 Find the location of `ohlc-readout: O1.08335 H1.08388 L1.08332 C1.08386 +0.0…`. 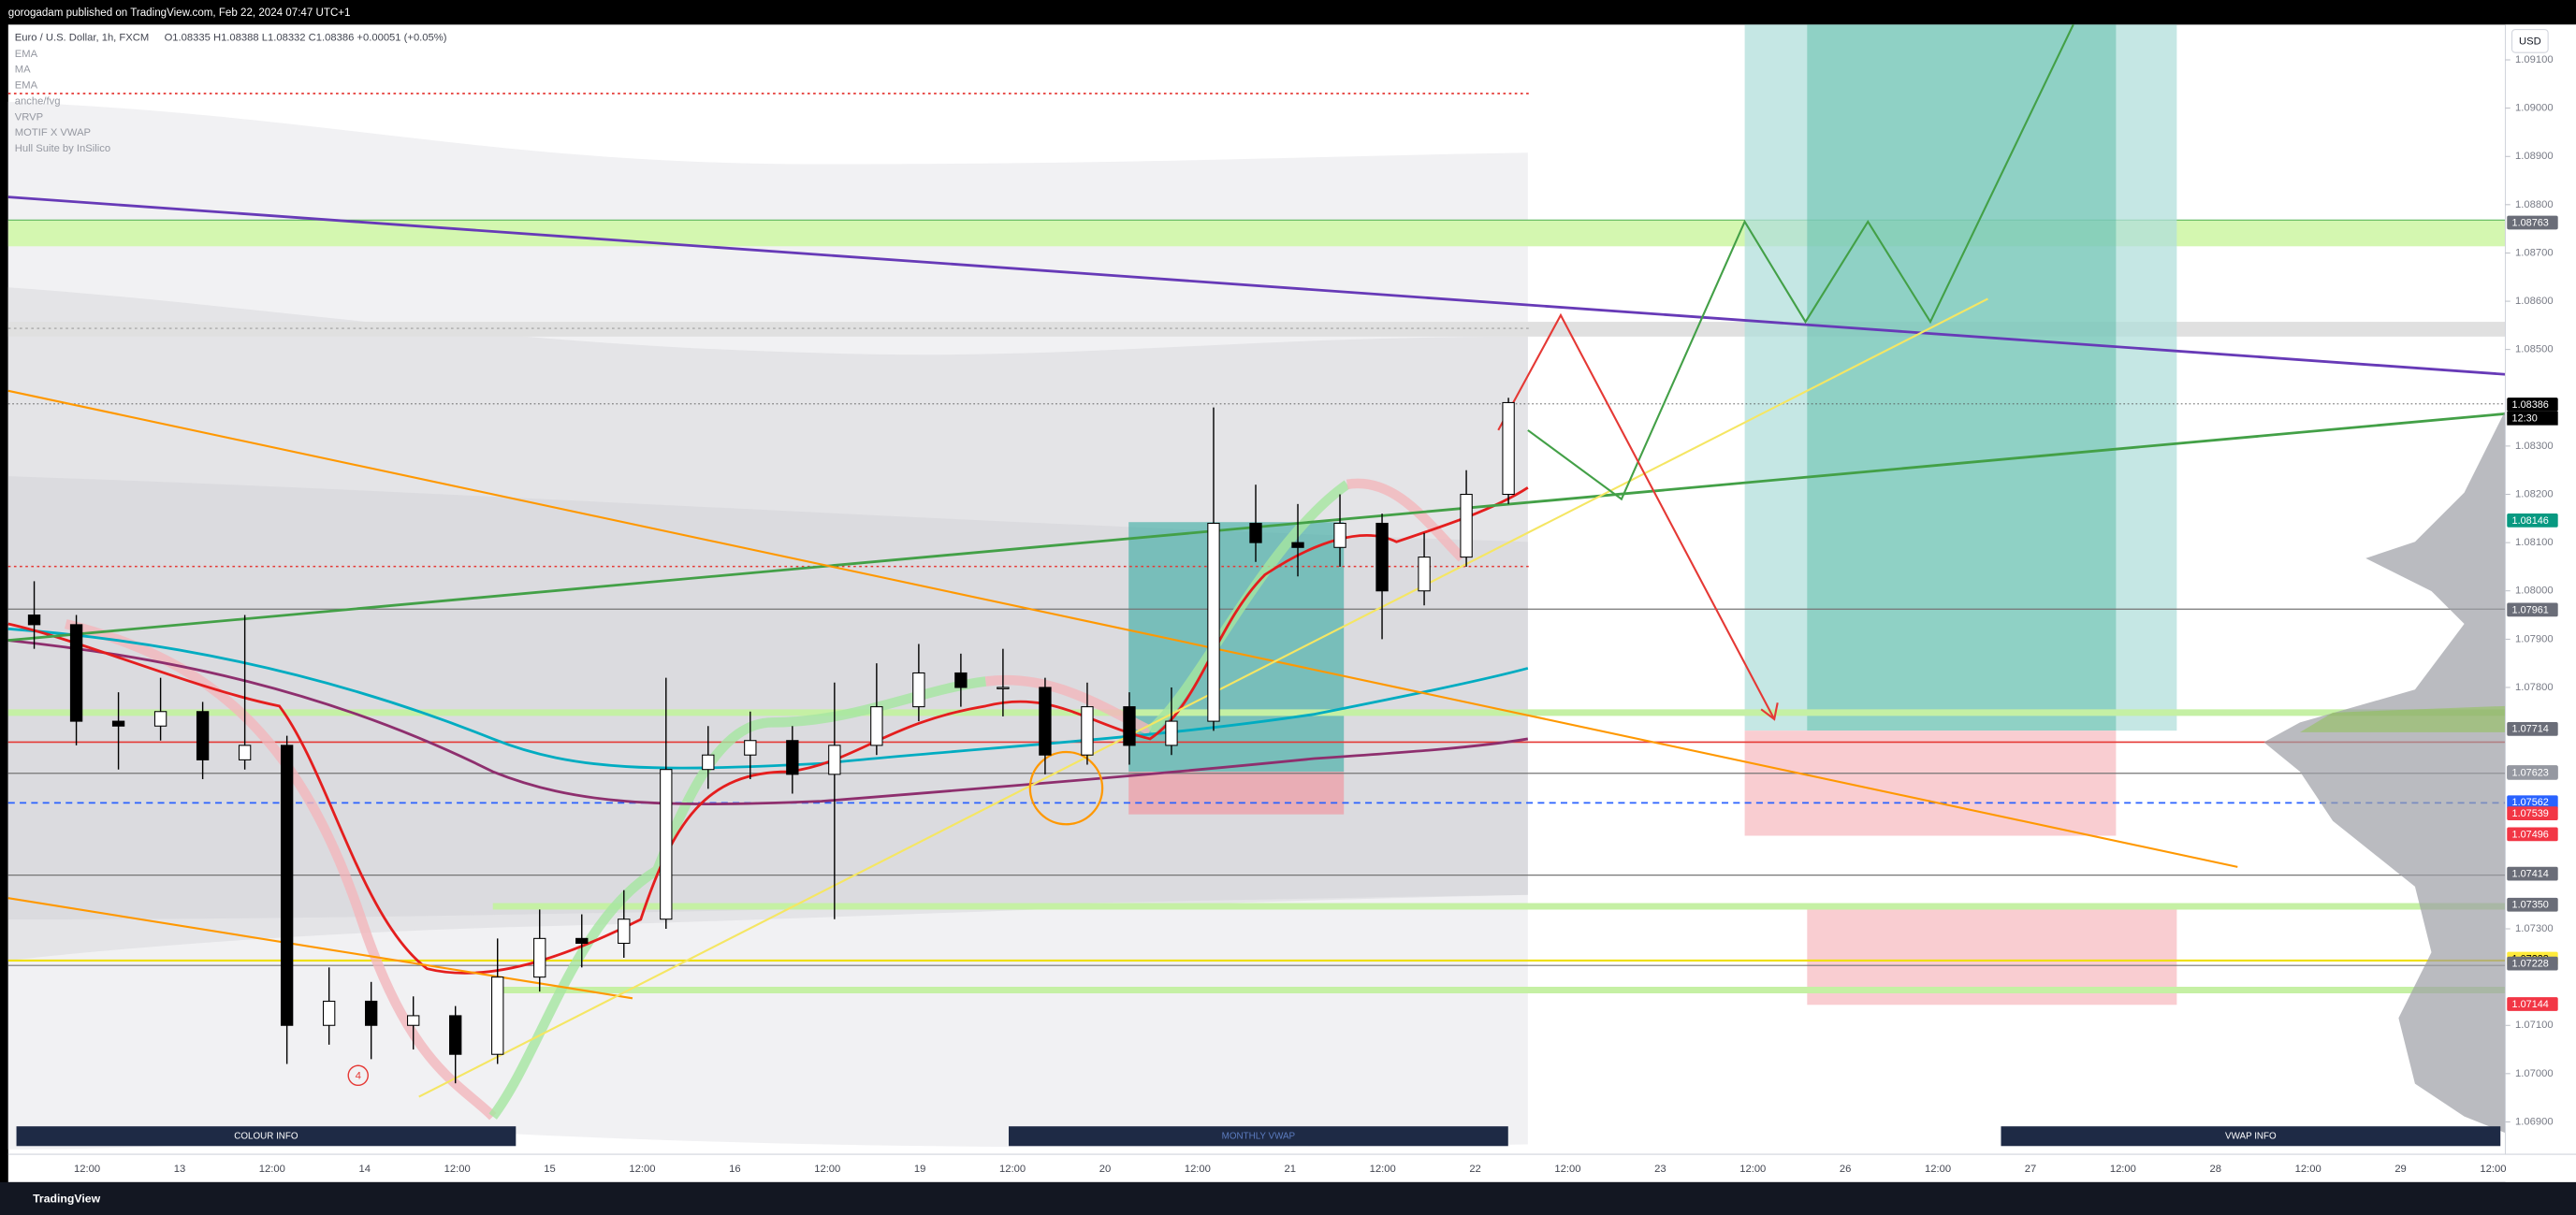

ohlc-readout: O1.08335 H1.08388 L1.08332 C1.08386 +0.0… is located at coordinates (306, 37).